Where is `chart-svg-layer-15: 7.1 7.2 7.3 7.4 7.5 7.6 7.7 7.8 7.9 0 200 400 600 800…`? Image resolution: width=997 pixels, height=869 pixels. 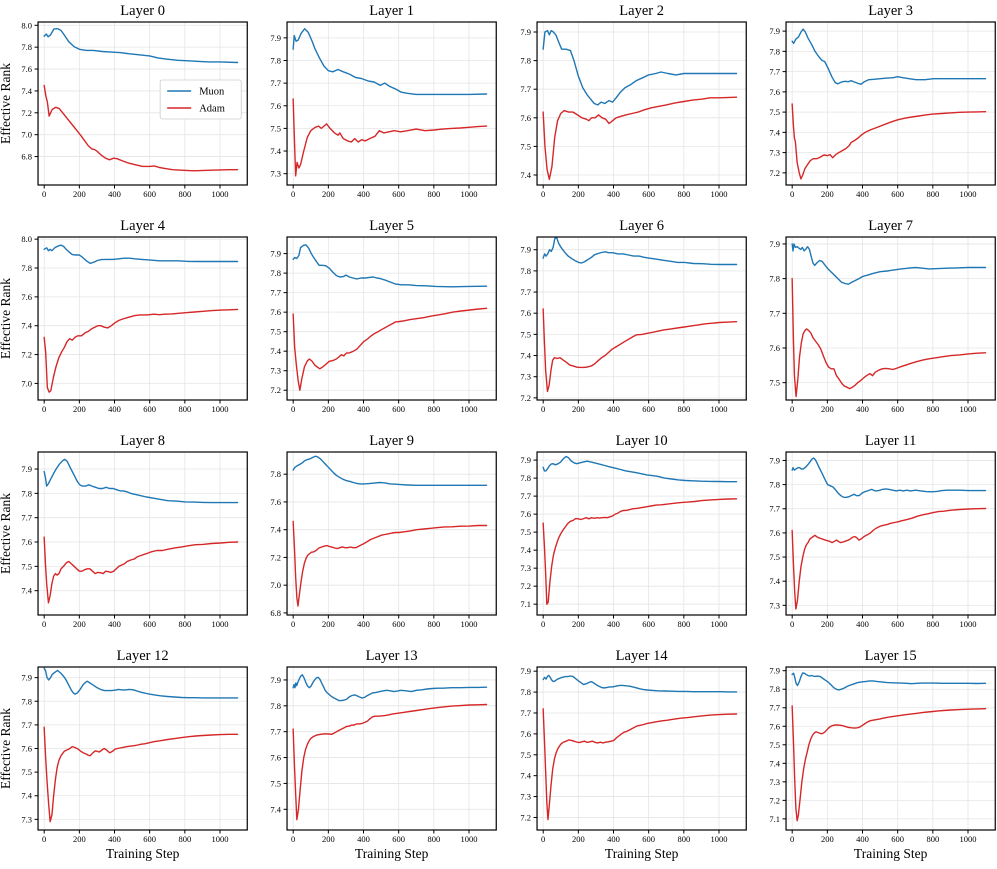
chart-svg-layer-15: 7.1 7.2 7.3 7.4 7.5 7.6 7.7 7.8 7.9 0 200 400 600 800… is located at coordinates (882, 754).